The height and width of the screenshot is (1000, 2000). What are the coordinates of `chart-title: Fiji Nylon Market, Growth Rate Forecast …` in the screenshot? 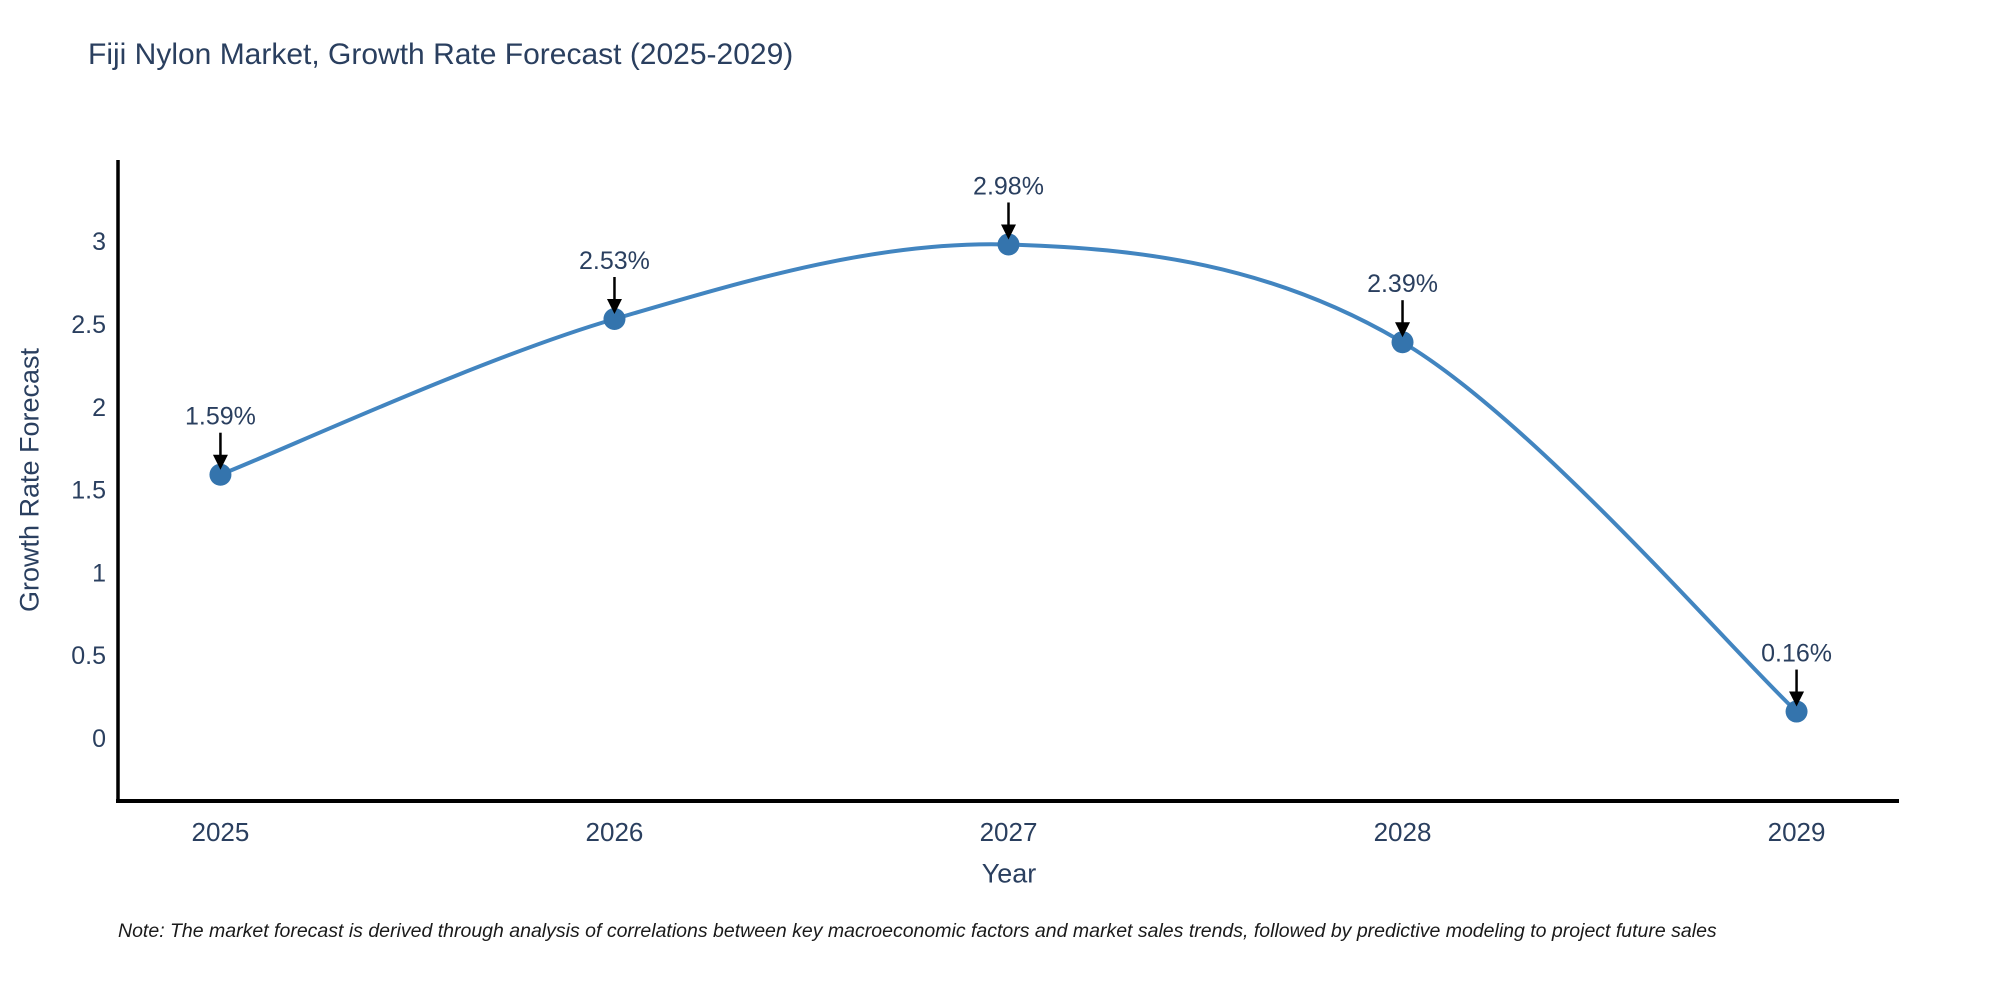 It's located at (441, 54).